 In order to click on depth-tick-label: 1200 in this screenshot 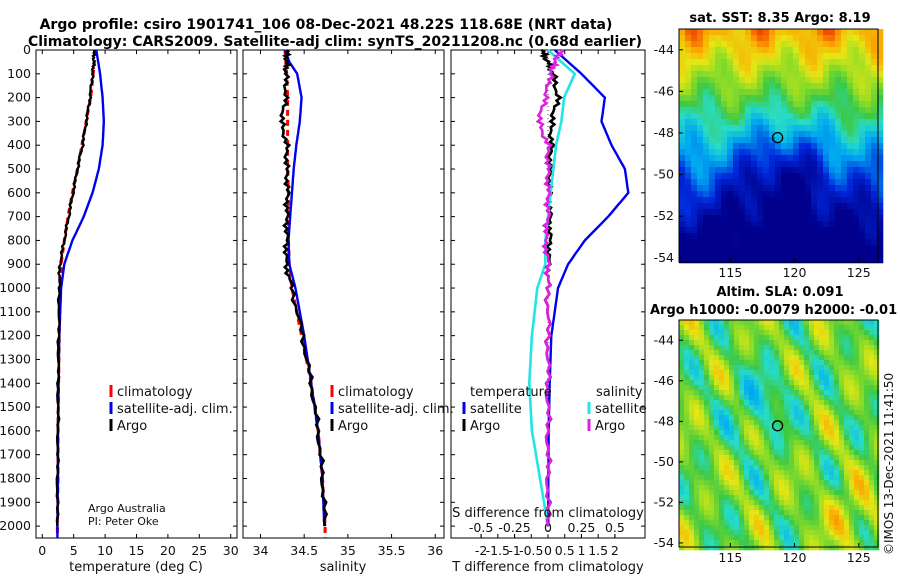, I will do `click(15, 335)`.